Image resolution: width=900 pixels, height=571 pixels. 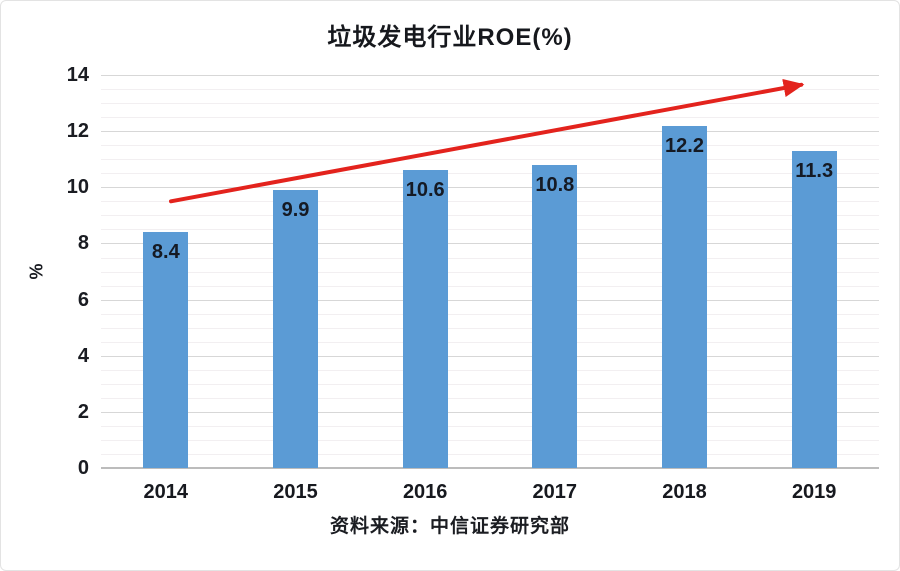 What do you see at coordinates (555, 184) in the screenshot?
I see `bar-value-label: 10.8` at bounding box center [555, 184].